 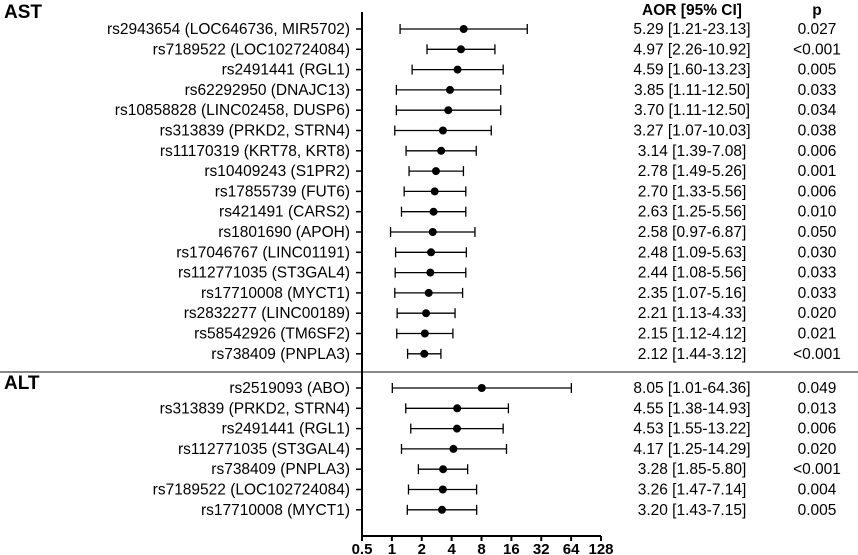 What do you see at coordinates (392, 548) in the screenshot?
I see `x-tick-label: 1` at bounding box center [392, 548].